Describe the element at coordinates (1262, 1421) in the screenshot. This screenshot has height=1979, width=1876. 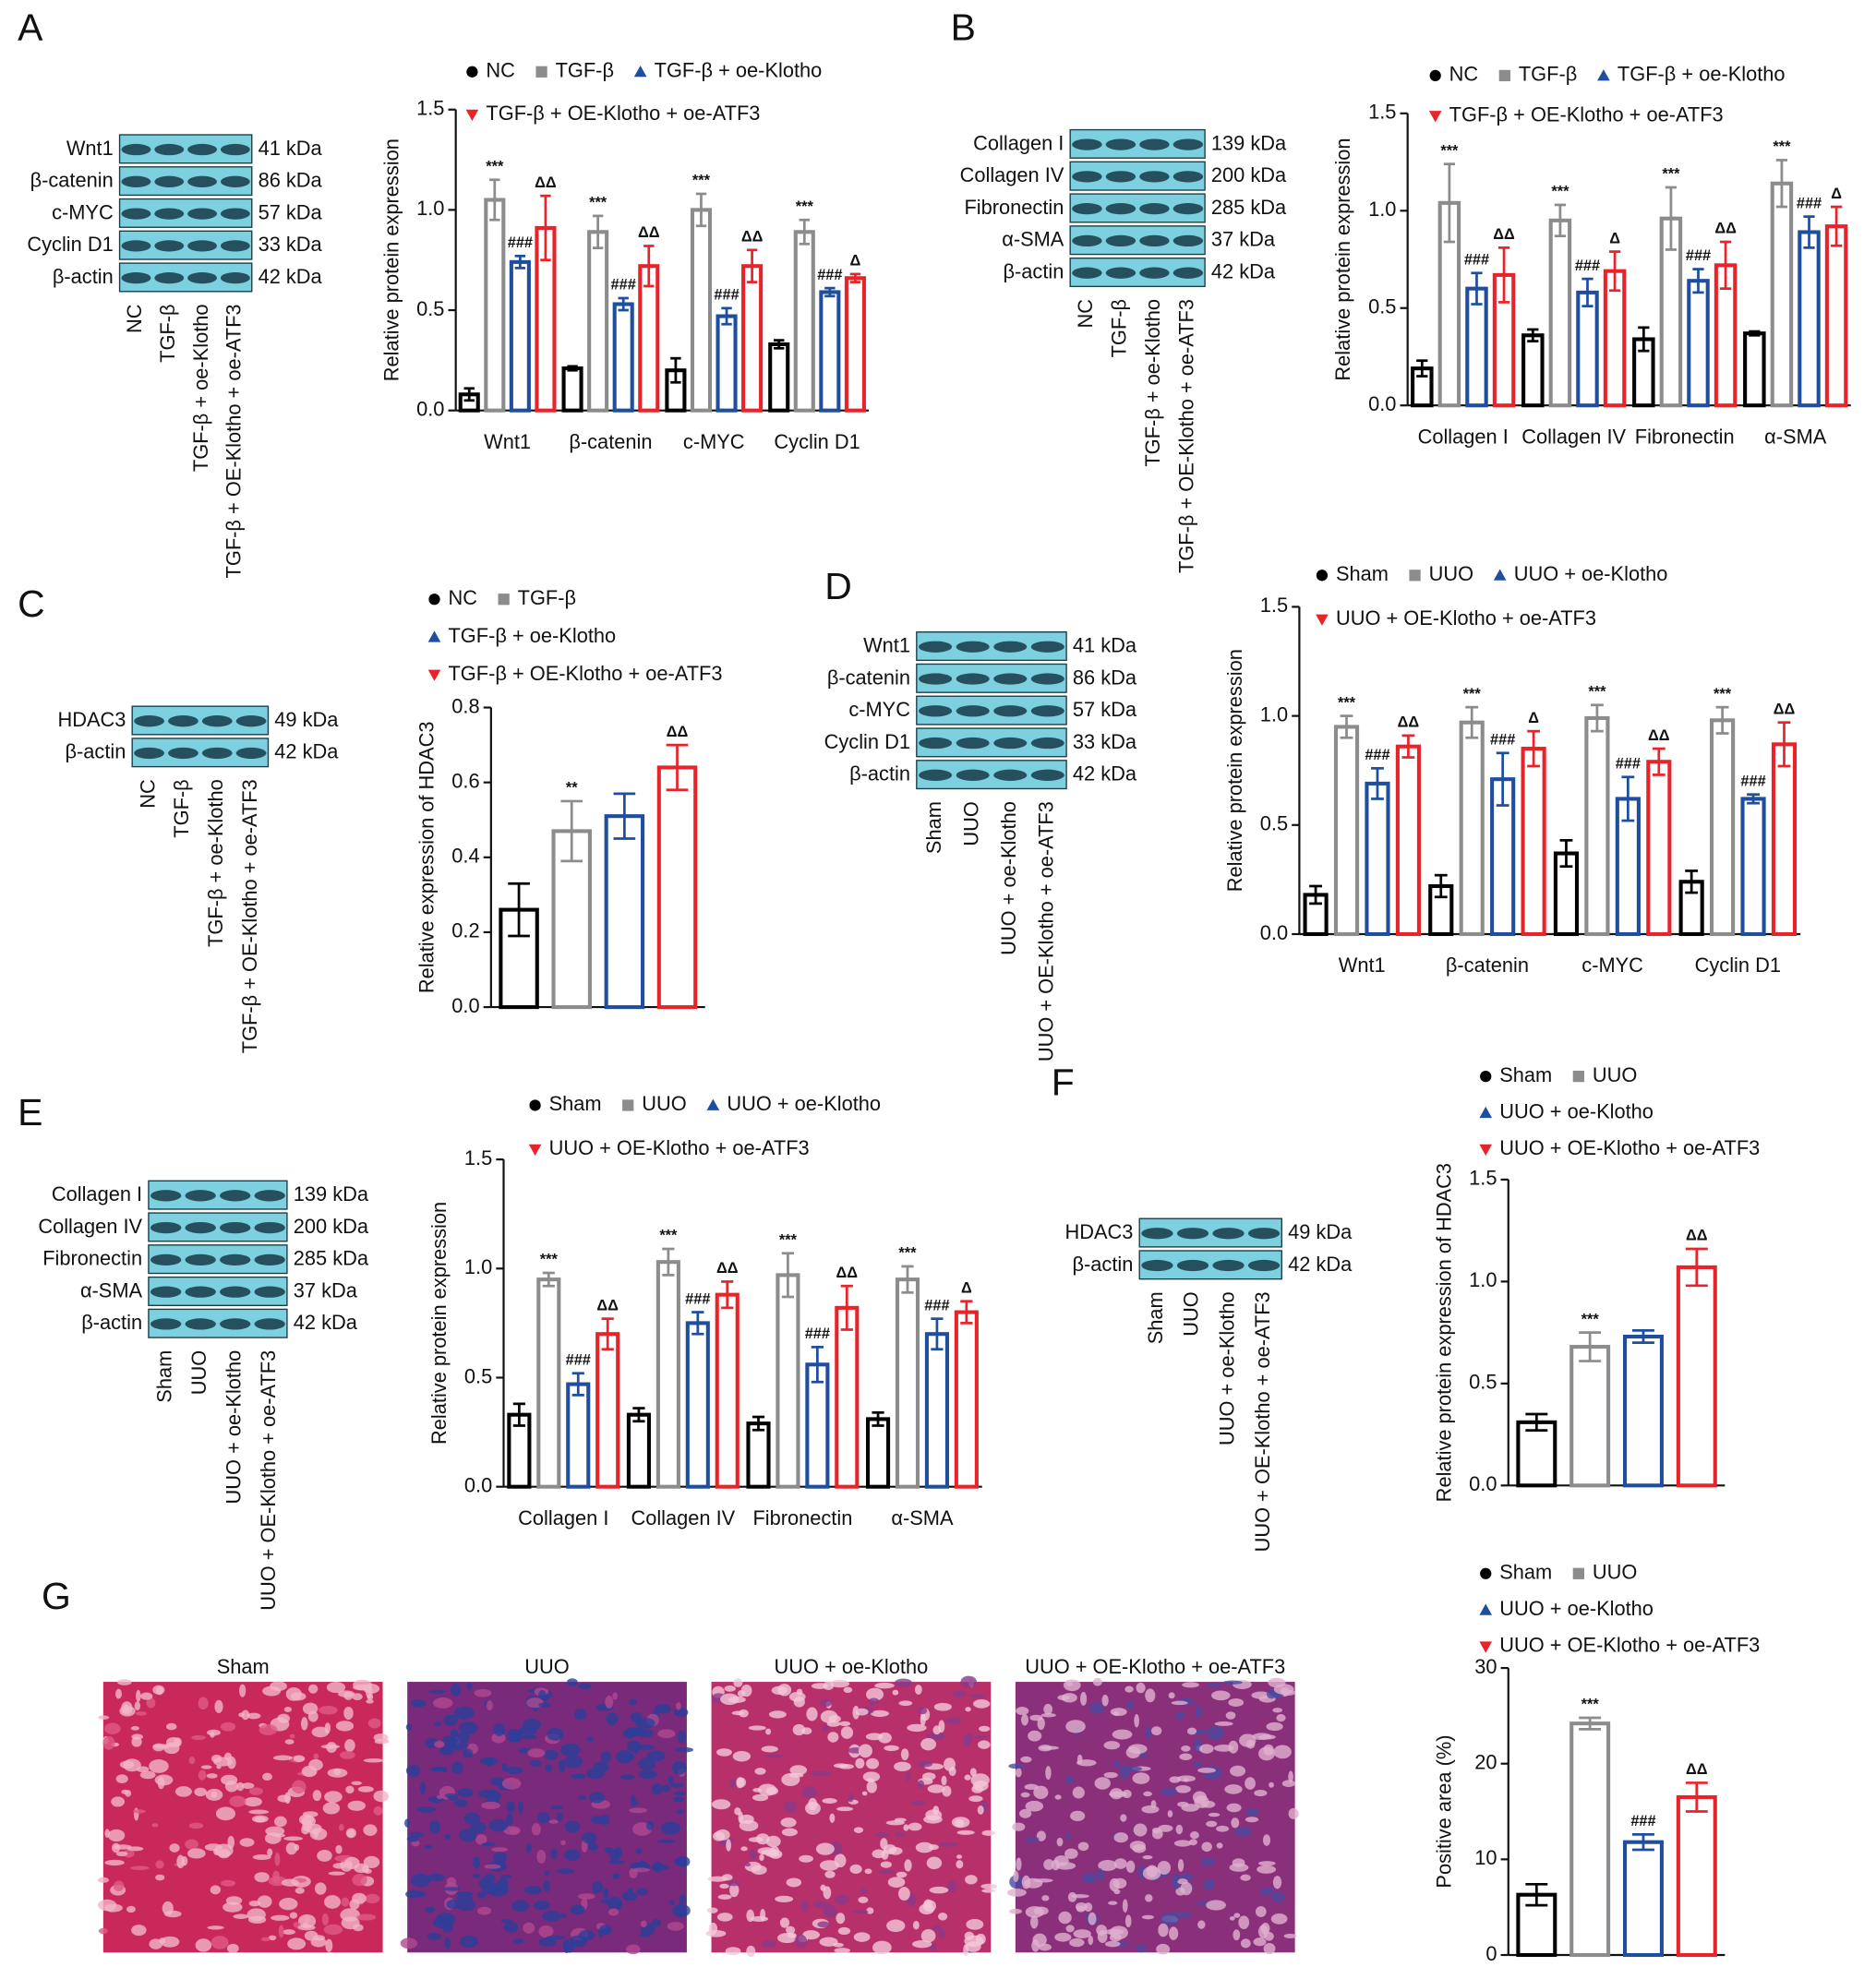
I see `lane-label: UUO + OE-Klotho + oe-ATF3` at that location.